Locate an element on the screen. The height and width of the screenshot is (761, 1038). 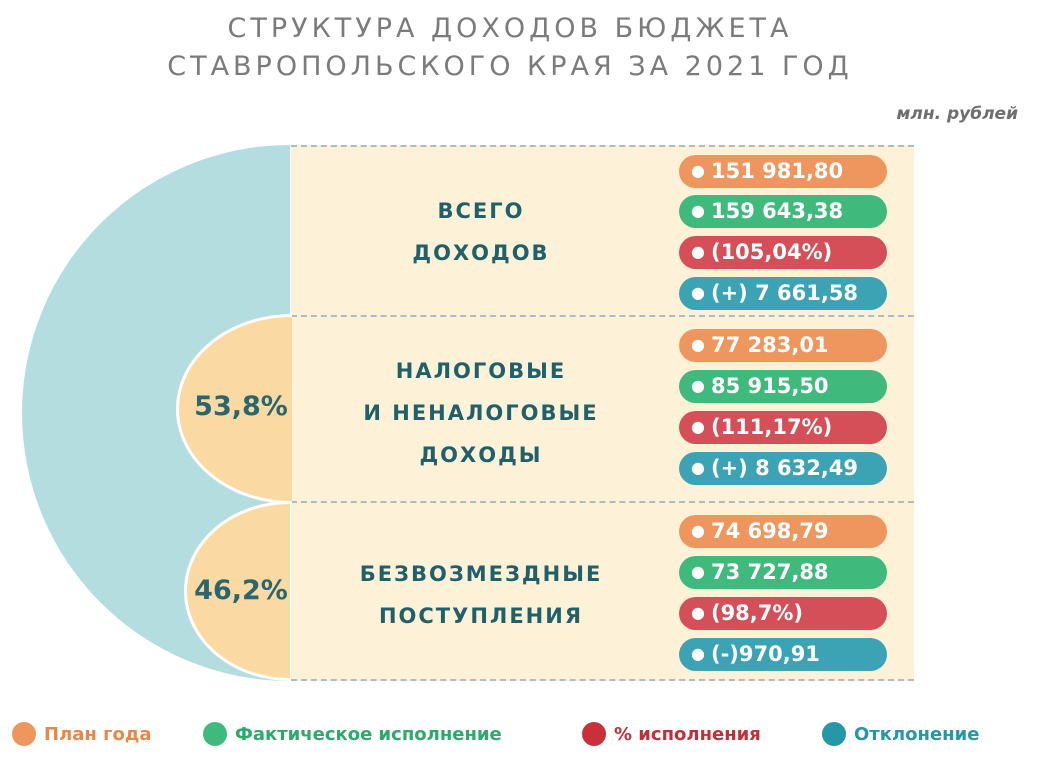
value-percent-total: (105,04%) is located at coordinates (771, 252).